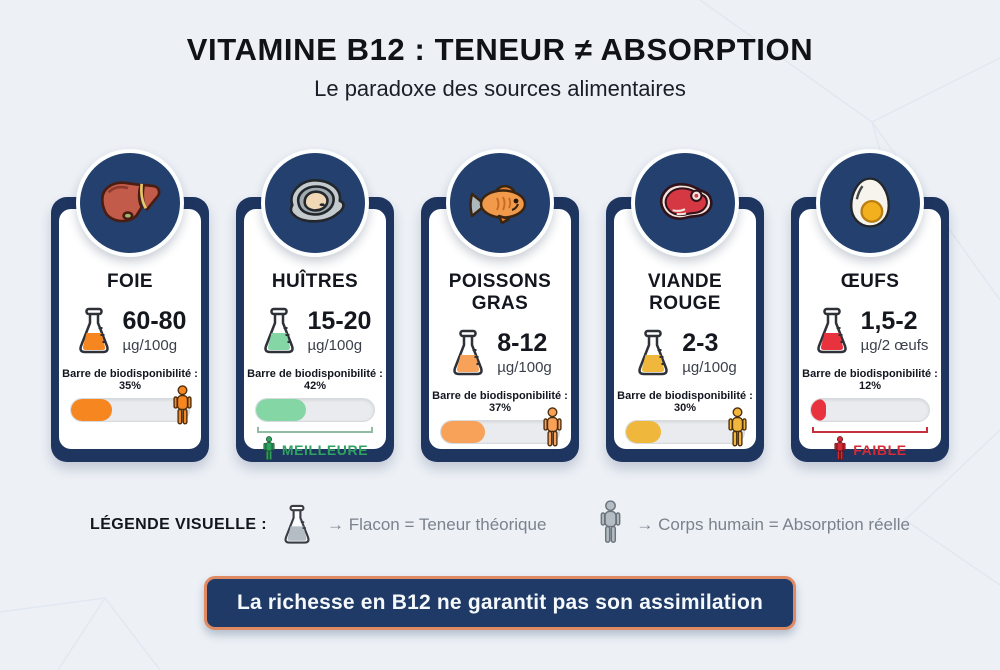 The image size is (1000, 670). Describe the element at coordinates (685, 292) in the screenshot. I see `card-title: VIANDE ROUGE` at that location.